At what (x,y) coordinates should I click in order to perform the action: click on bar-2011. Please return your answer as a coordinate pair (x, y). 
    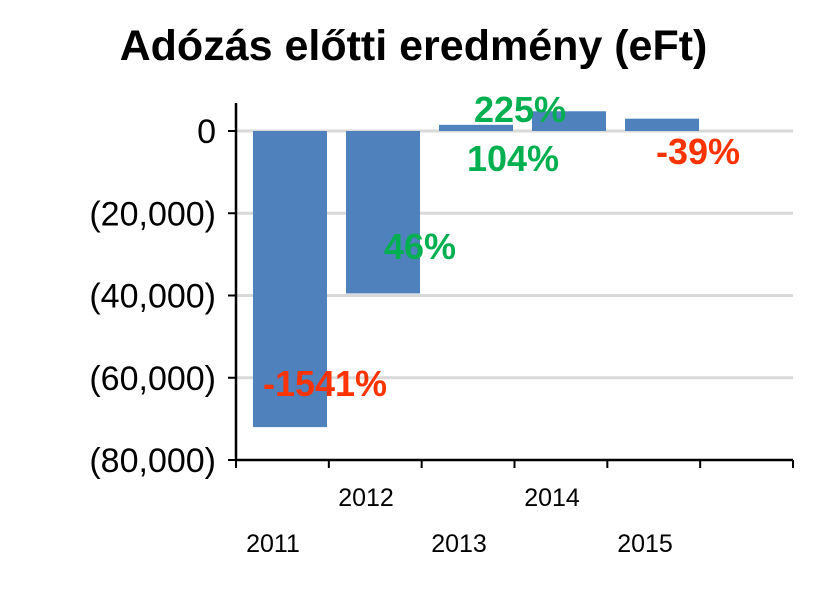
    Looking at the image, I should click on (290, 279).